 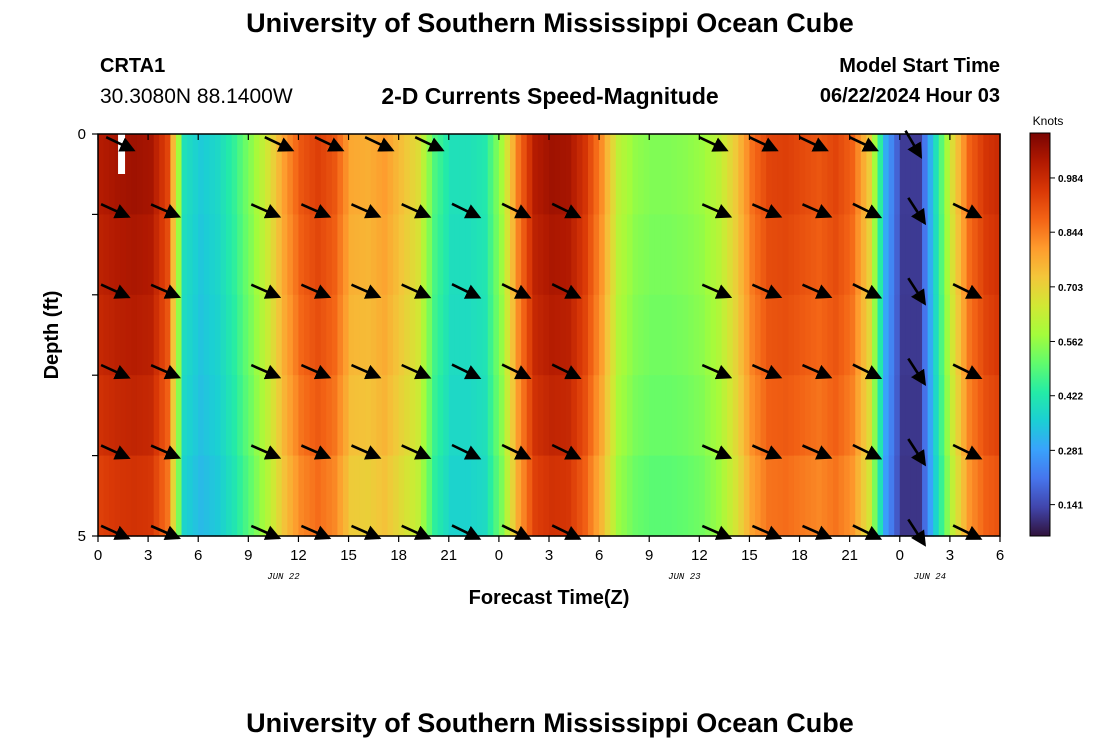 I want to click on date-label: JUN 23, so click(x=684, y=577).